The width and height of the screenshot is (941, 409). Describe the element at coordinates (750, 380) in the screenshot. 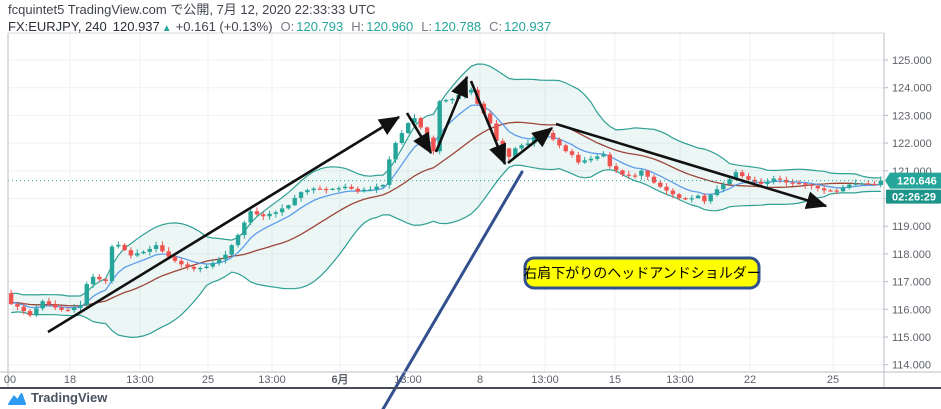

I see `time-axis-label: 22` at that location.